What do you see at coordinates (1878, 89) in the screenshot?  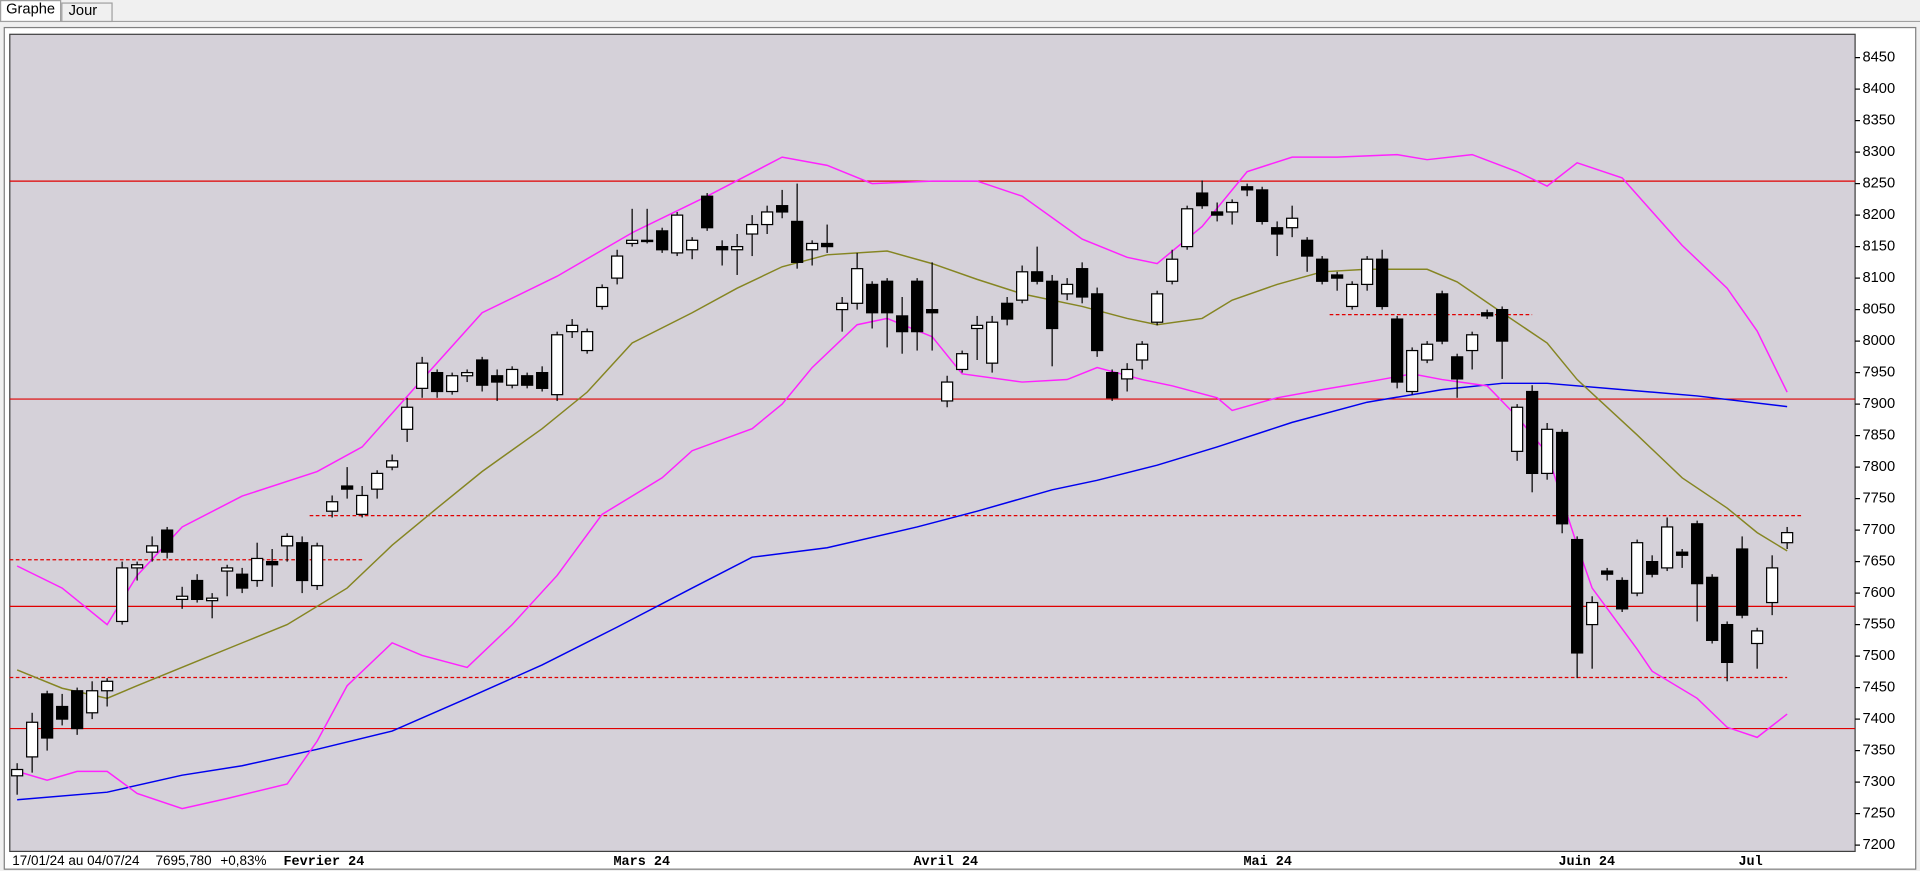 I see `y-tick-label: 8400` at bounding box center [1878, 89].